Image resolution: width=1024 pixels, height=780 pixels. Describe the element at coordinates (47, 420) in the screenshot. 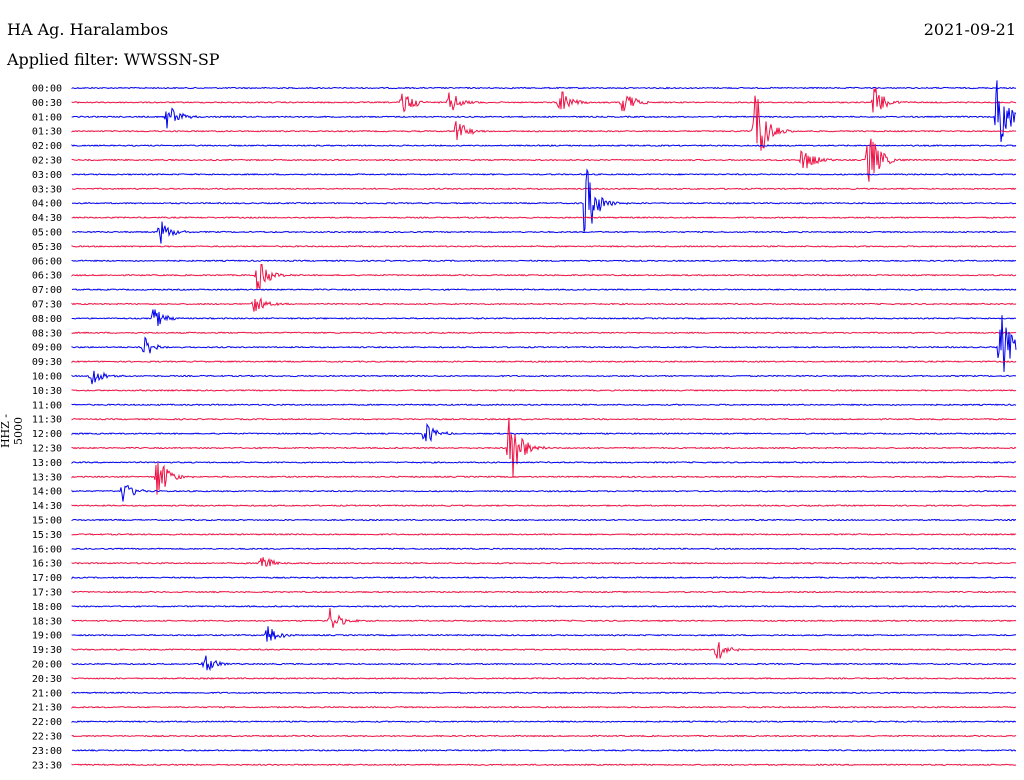

I see `time-tick-label: 11:30` at that location.